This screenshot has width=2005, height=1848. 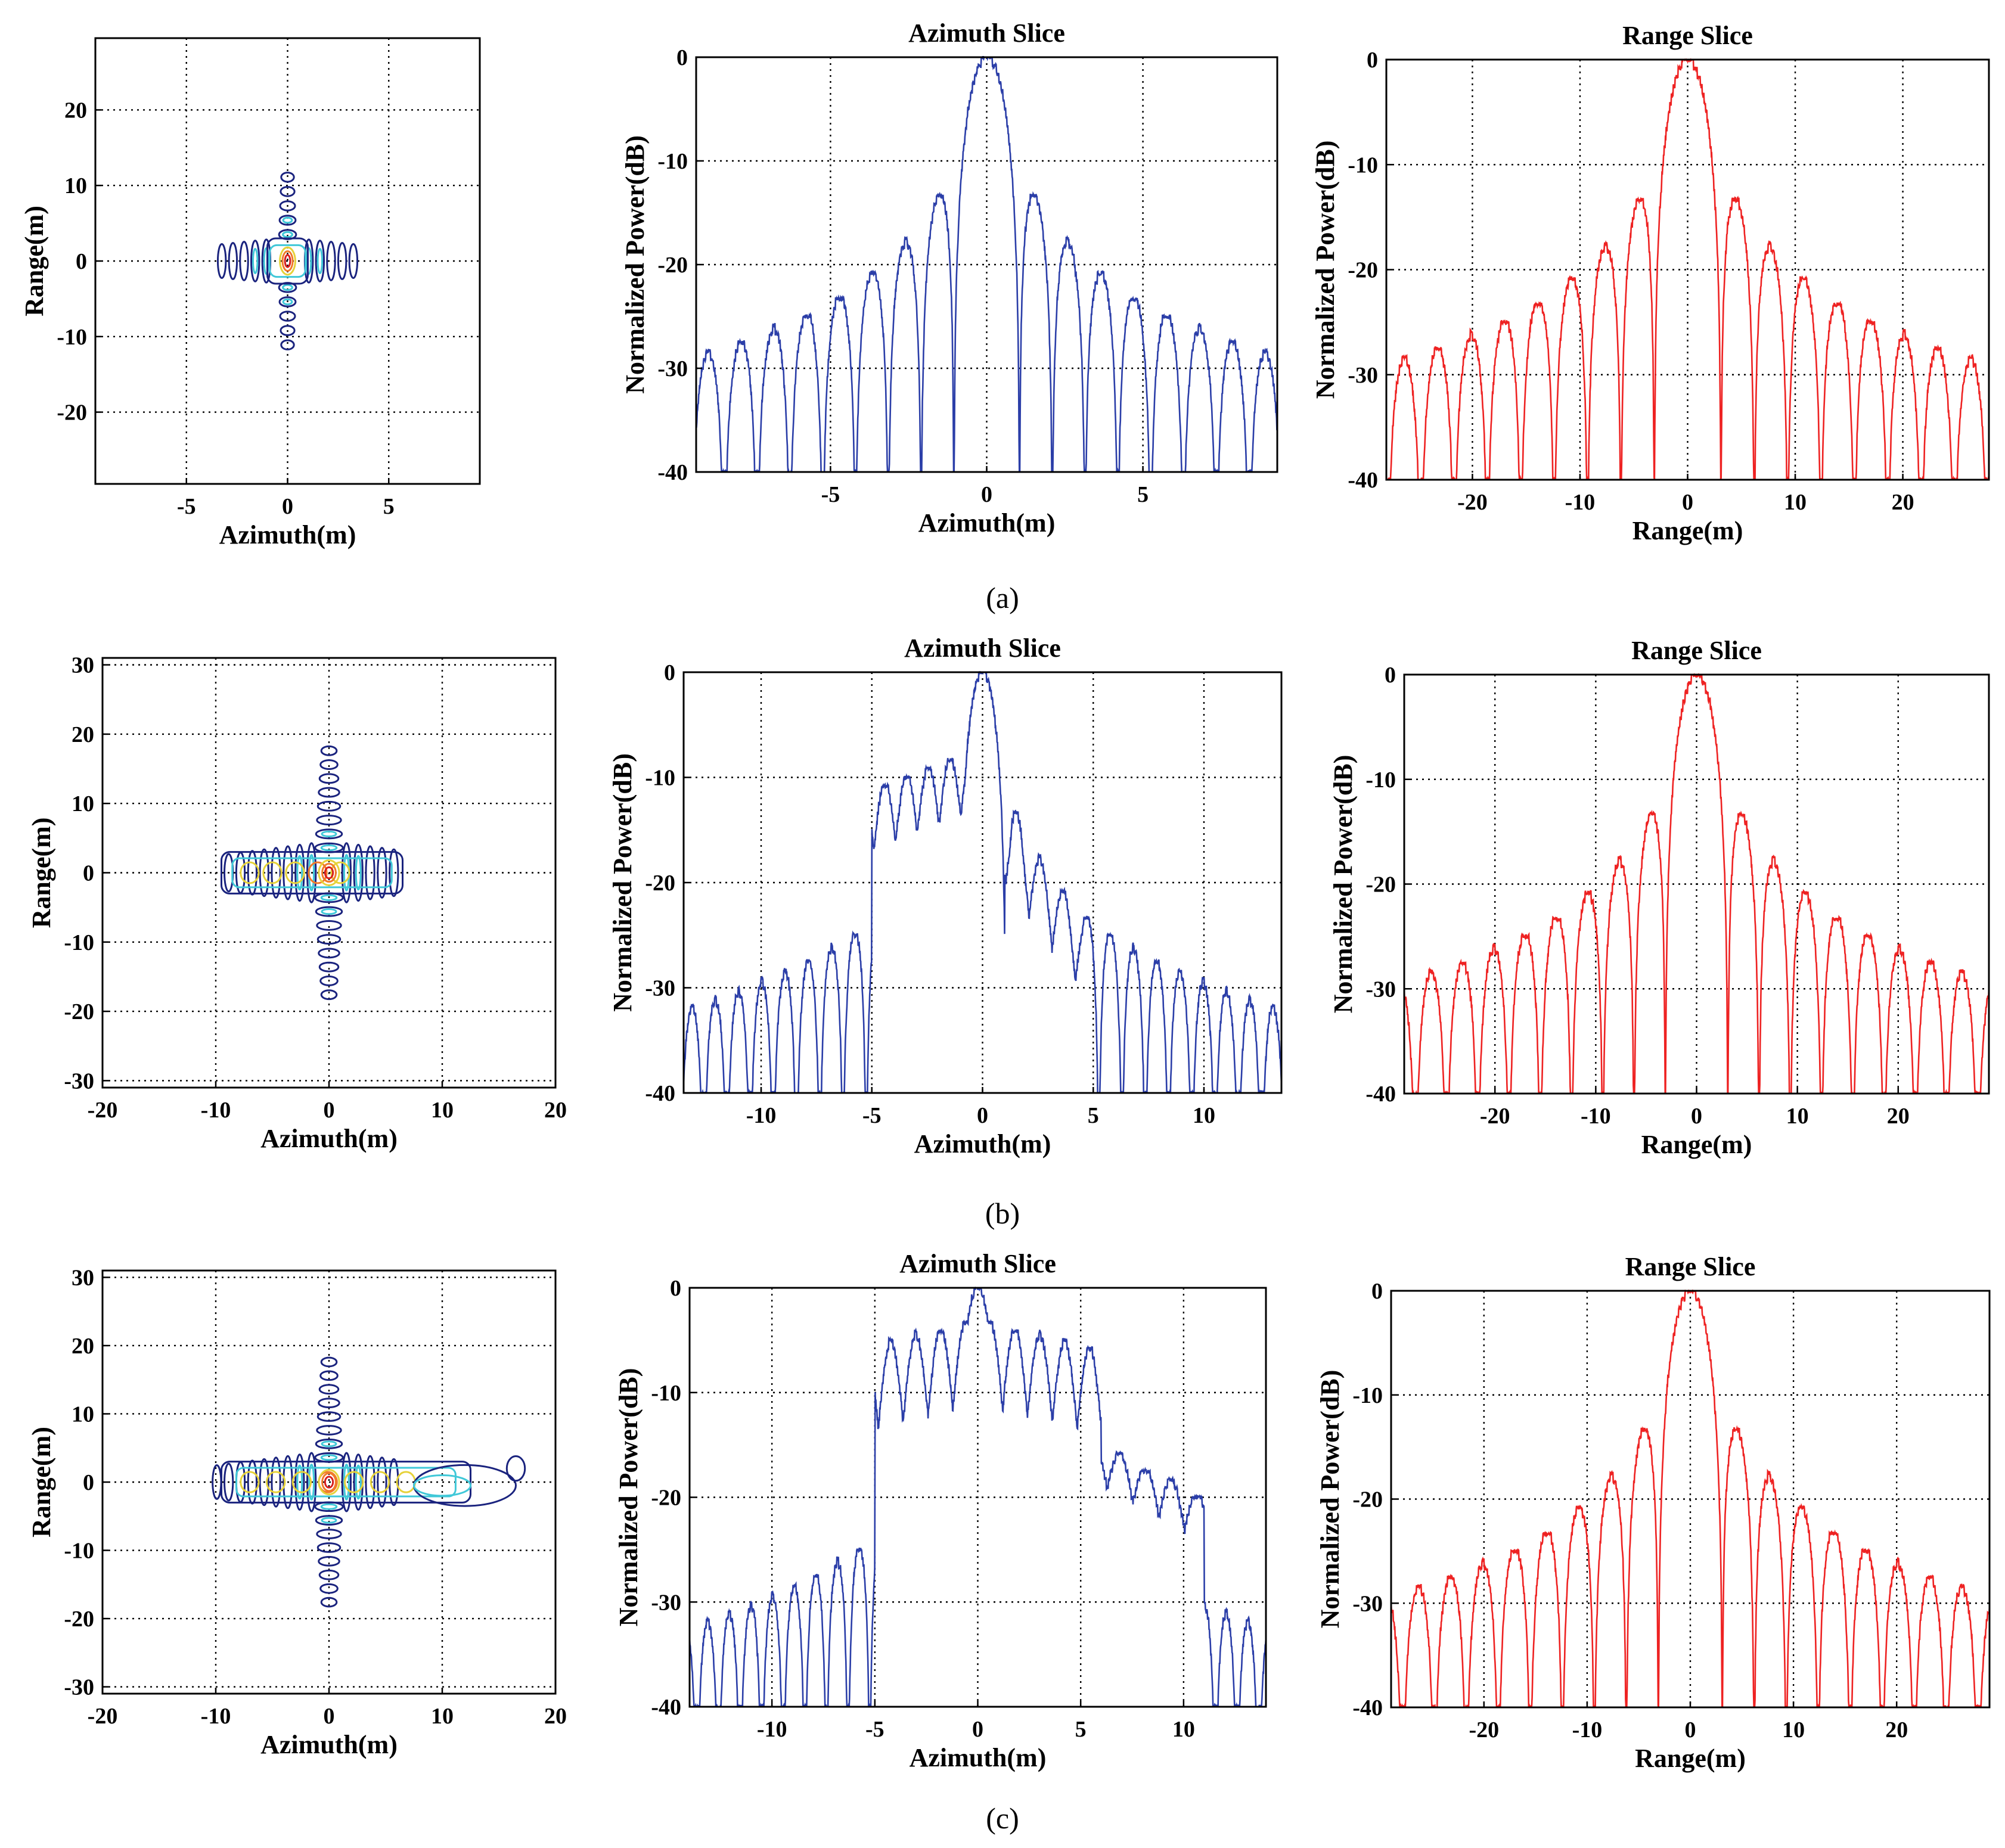 What do you see at coordinates (1797, 1116) in the screenshot?
I see `range-1-xtick-label: 10` at bounding box center [1797, 1116].